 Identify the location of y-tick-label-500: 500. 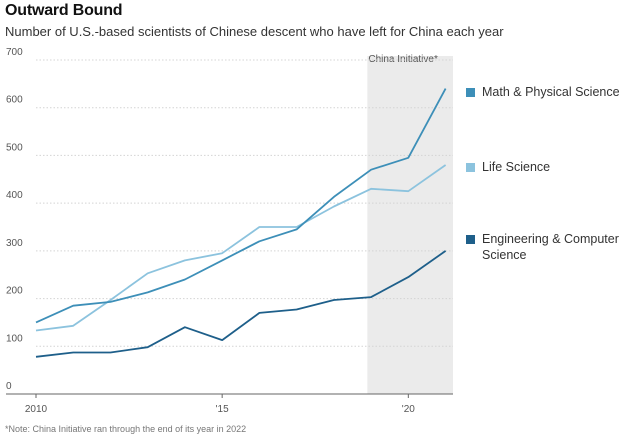
(14, 147).